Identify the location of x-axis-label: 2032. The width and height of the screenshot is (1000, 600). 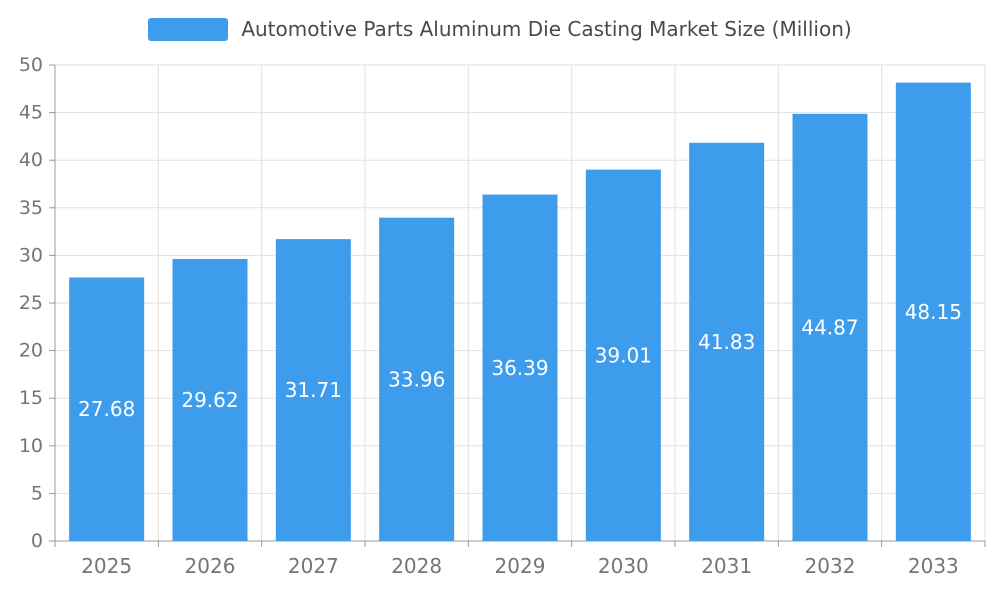
(830, 566).